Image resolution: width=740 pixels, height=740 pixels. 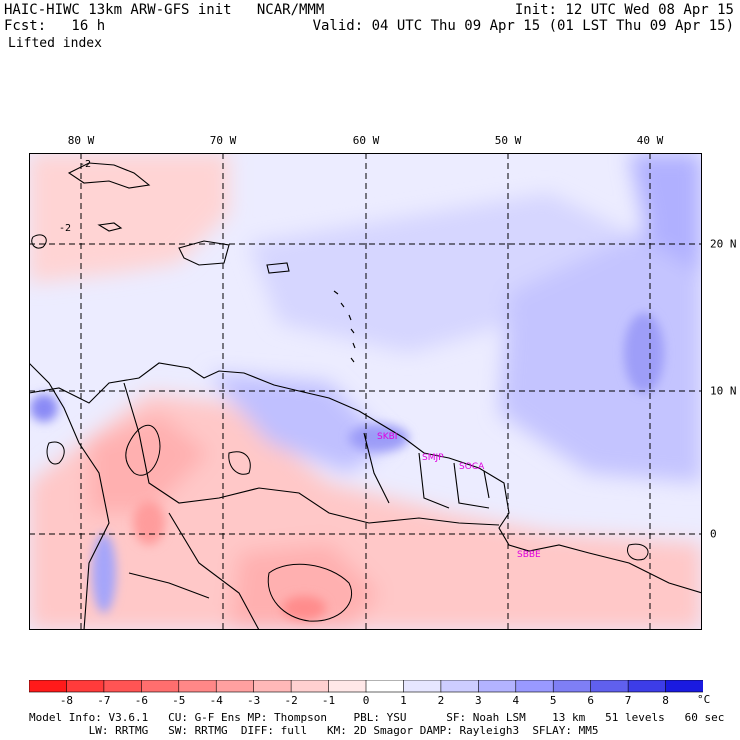 I want to click on colorbar-tick-label: 4, so click(x=516, y=700).